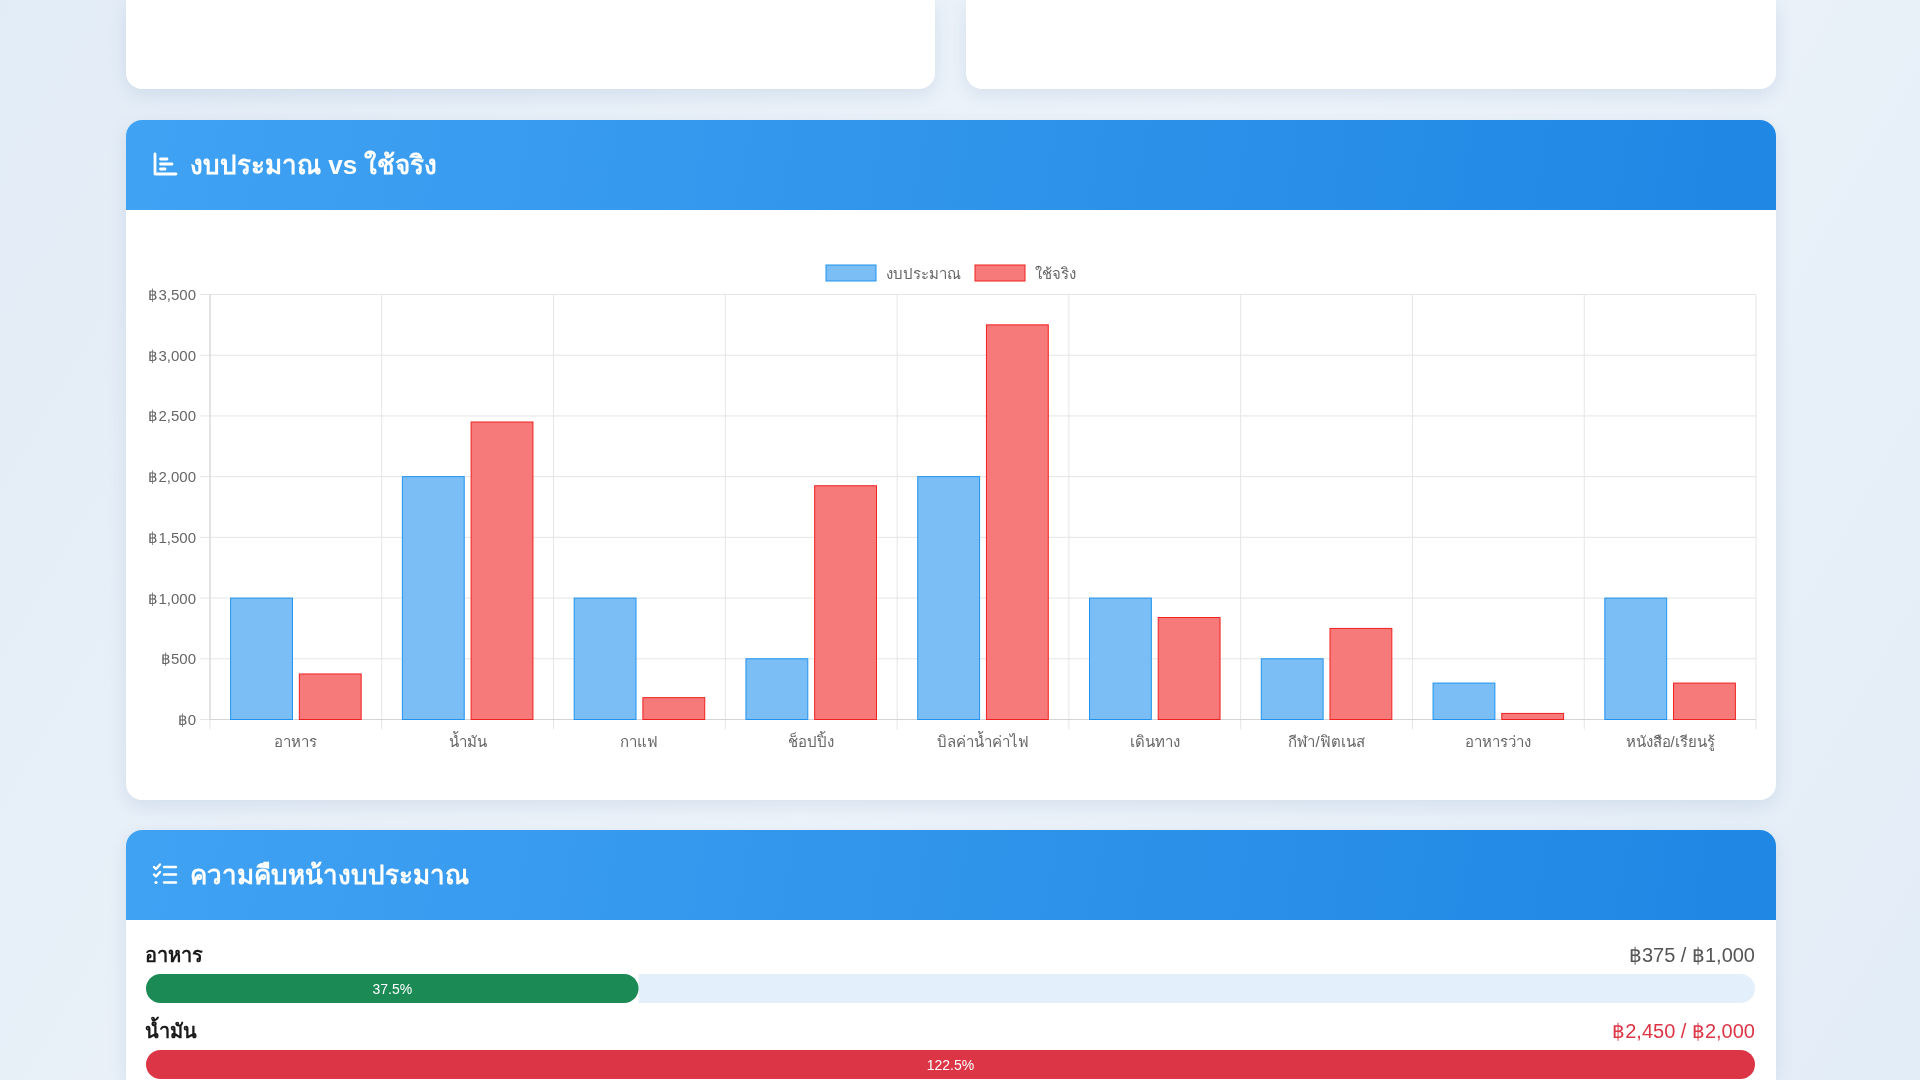 This screenshot has width=1920, height=1080. What do you see at coordinates (172, 355) in the screenshot?
I see `y-tick-label: ฿3,000` at bounding box center [172, 355].